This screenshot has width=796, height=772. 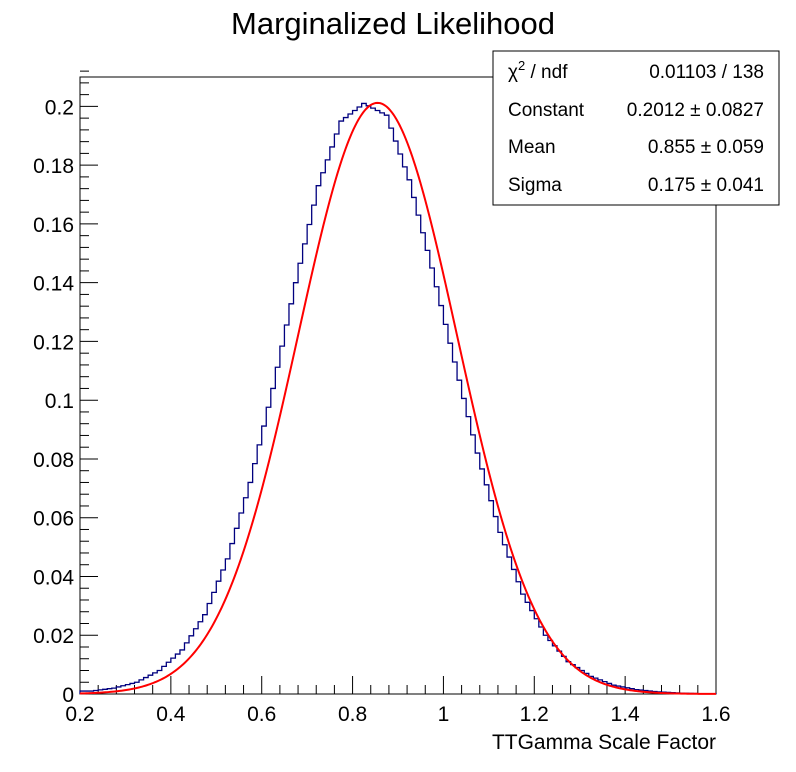 I want to click on stats-label: χ2 / ndf, so click(x=538, y=70).